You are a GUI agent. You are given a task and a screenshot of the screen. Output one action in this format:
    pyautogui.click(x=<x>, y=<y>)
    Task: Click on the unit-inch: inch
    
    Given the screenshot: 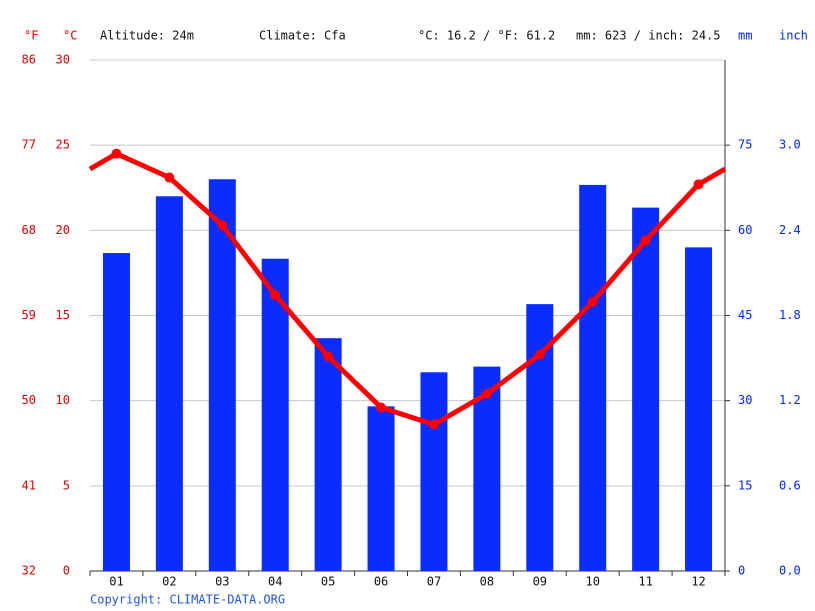 What is the action you would take?
    pyautogui.click(x=793, y=36)
    